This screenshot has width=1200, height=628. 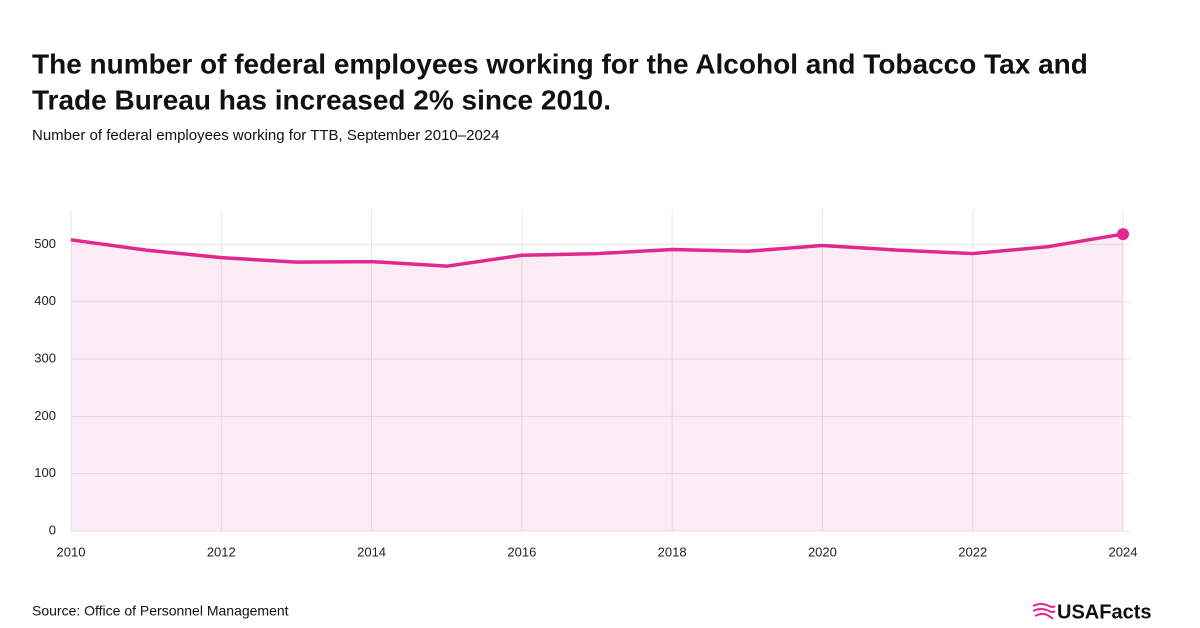 What do you see at coordinates (45, 357) in the screenshot?
I see `y-tick-label: 300` at bounding box center [45, 357].